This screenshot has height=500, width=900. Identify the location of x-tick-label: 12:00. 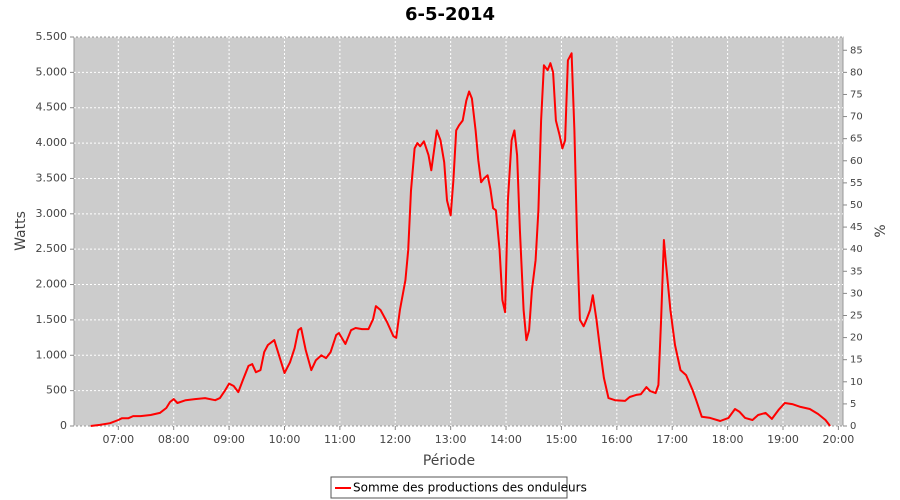
(395, 439).